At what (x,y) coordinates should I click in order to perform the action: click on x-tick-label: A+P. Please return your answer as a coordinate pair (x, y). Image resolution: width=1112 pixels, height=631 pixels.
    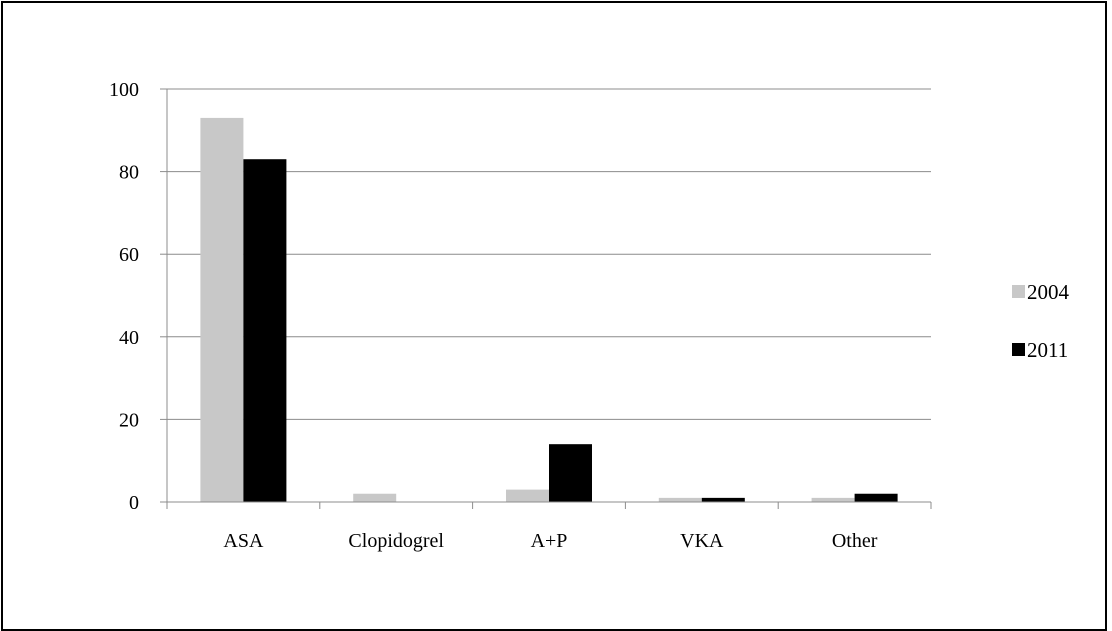
    Looking at the image, I should click on (549, 541).